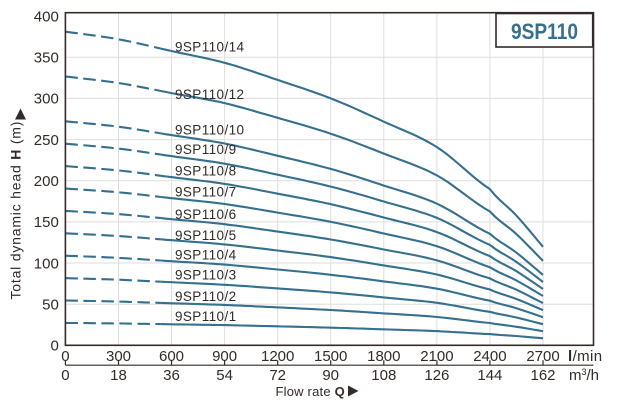 The width and height of the screenshot is (622, 413). What do you see at coordinates (489, 356) in the screenshot?
I see `svg-text: 2400` at bounding box center [489, 356].